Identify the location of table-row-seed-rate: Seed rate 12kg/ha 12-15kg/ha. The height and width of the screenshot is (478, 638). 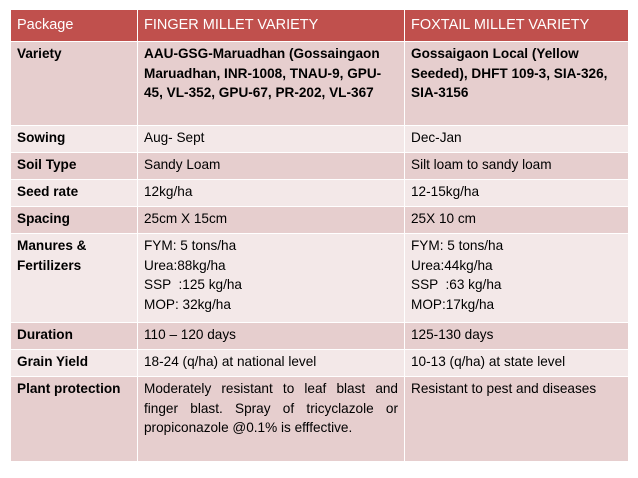
(319, 193).